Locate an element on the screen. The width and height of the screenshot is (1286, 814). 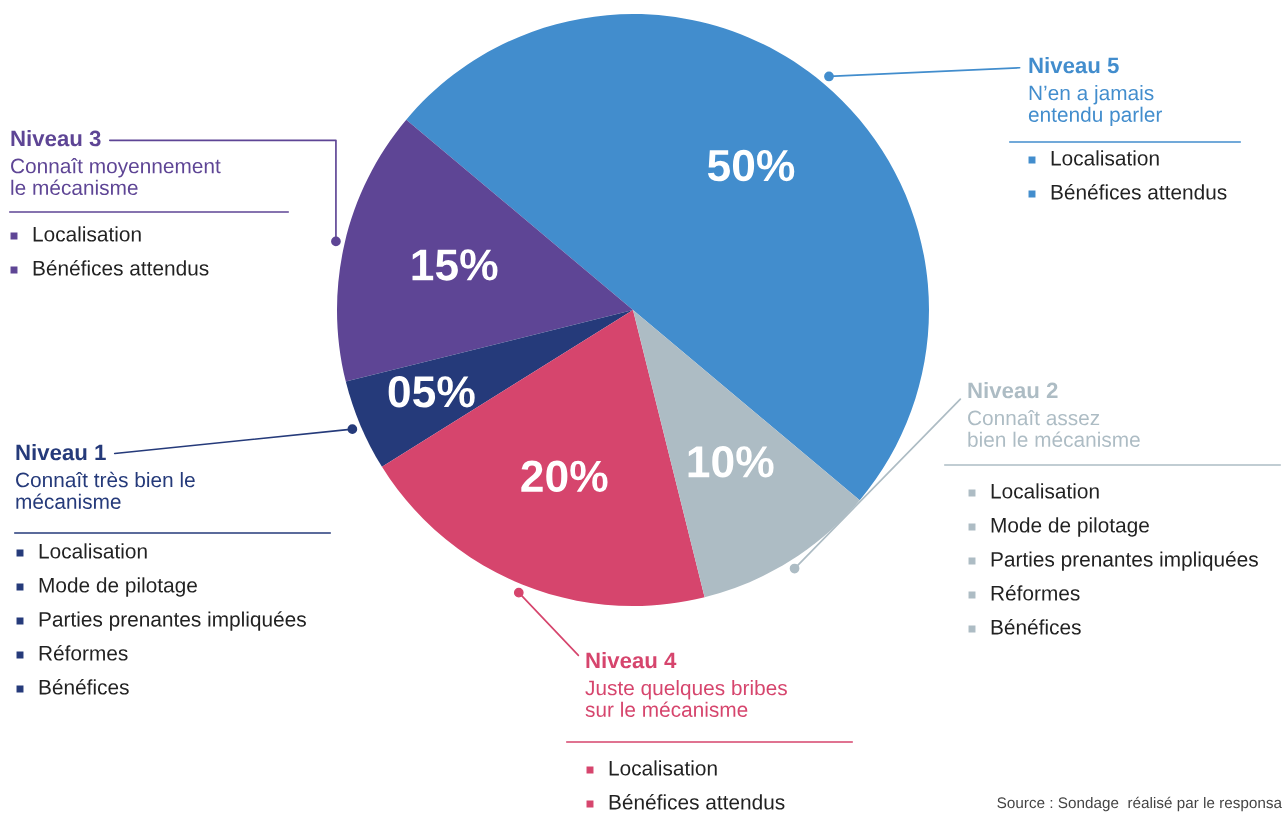
slice-label: Niveau 5 is located at coordinates (1074, 65).